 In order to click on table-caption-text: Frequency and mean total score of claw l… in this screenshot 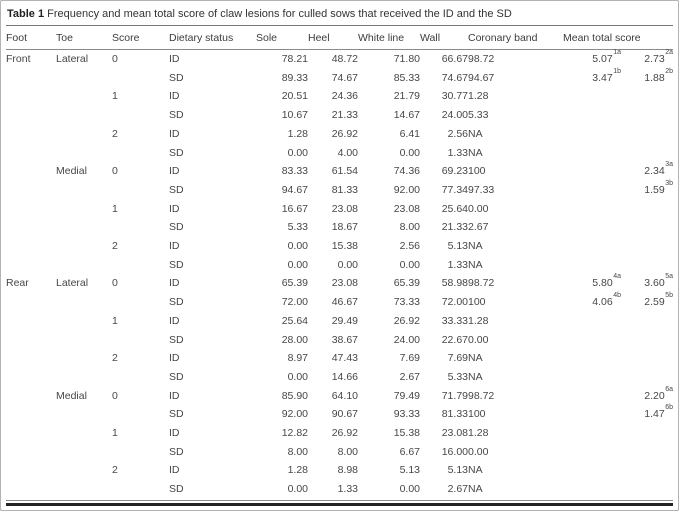, I will do `click(279, 14)`.